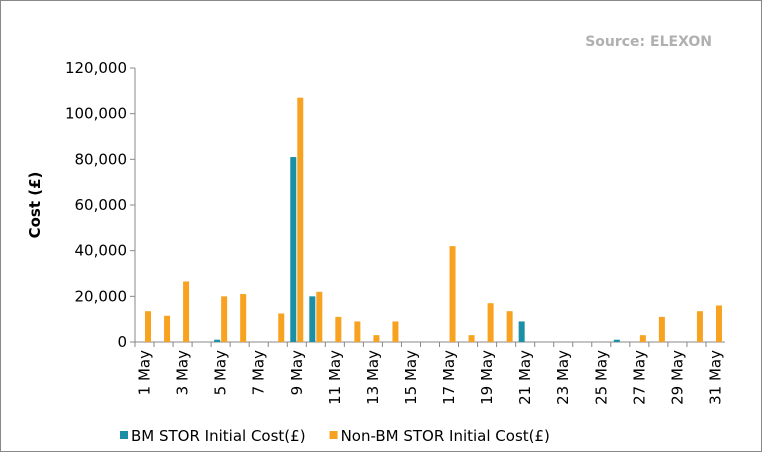 This screenshot has width=763, height=453. What do you see at coordinates (145, 372) in the screenshot?
I see `x-tick-label: 1 May` at bounding box center [145, 372].